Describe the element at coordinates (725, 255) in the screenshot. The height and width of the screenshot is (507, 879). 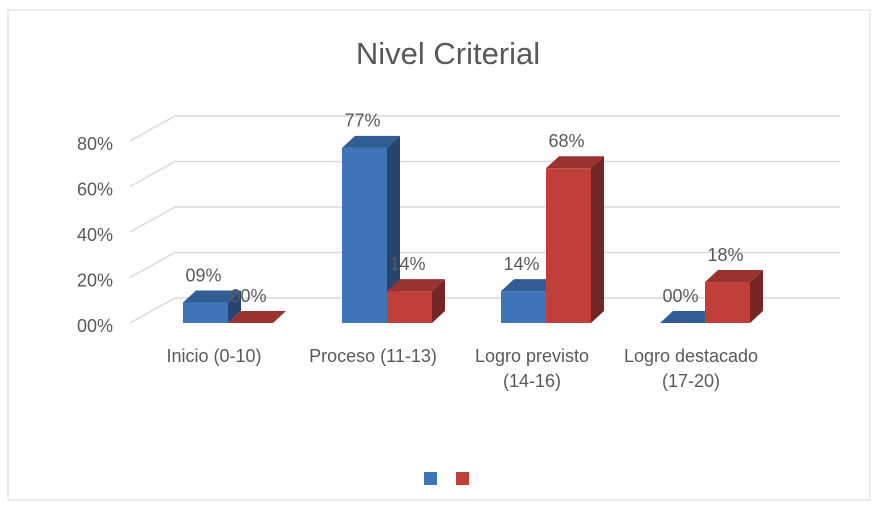
I see `data-label: 18%` at that location.